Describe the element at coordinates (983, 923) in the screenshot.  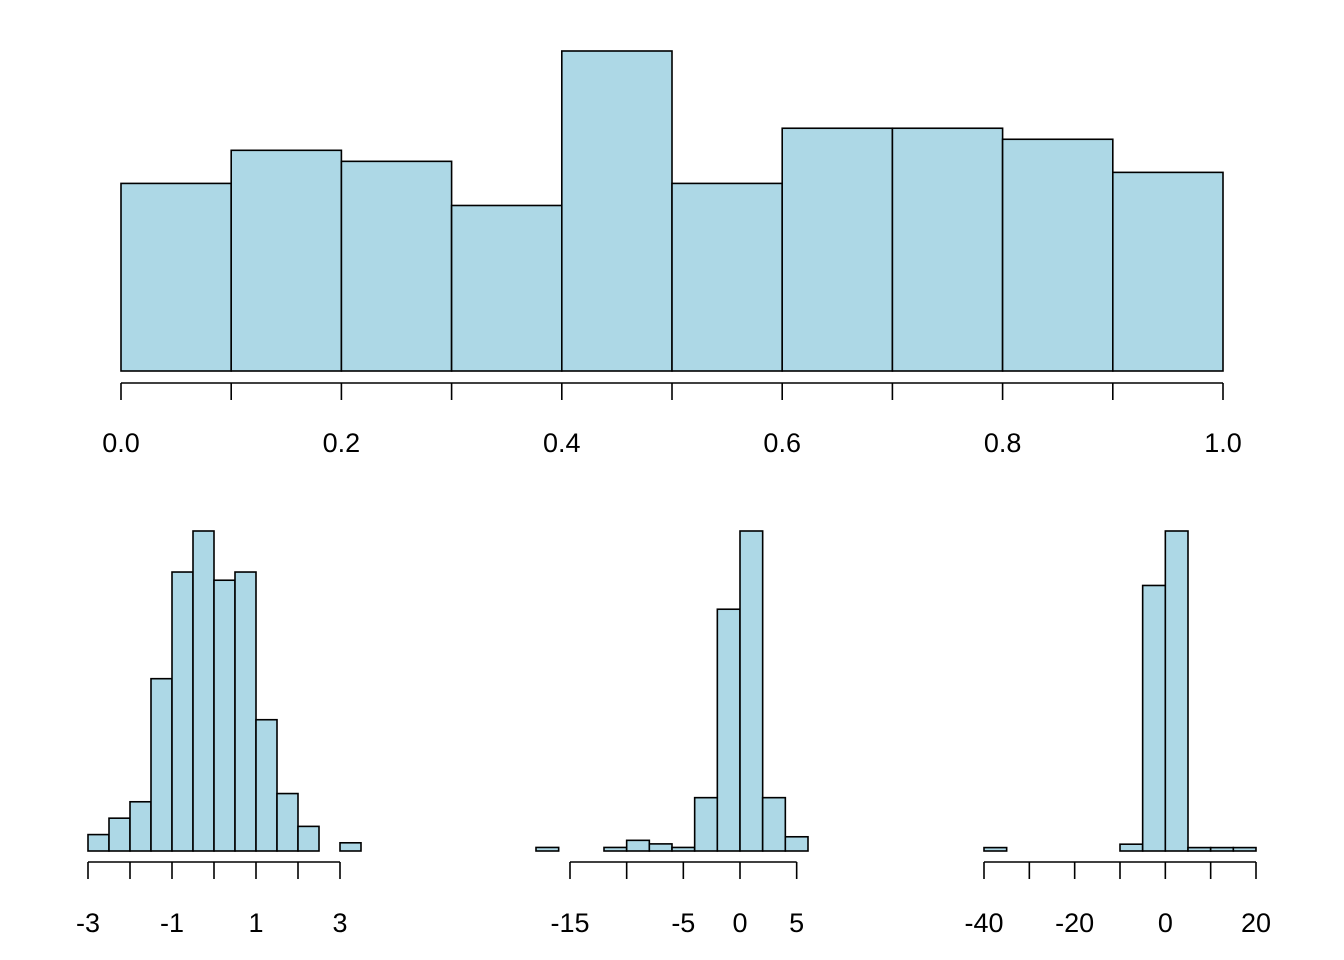
I see `x-tick-label: -40` at that location.